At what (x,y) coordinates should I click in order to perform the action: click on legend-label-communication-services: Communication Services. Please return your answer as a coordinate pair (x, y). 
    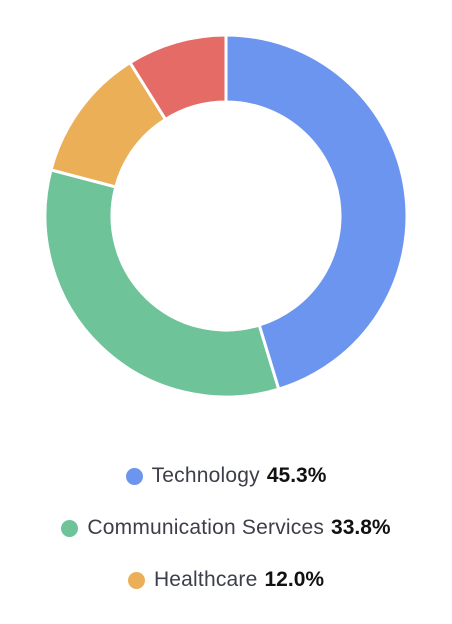
    Looking at the image, I should click on (206, 527).